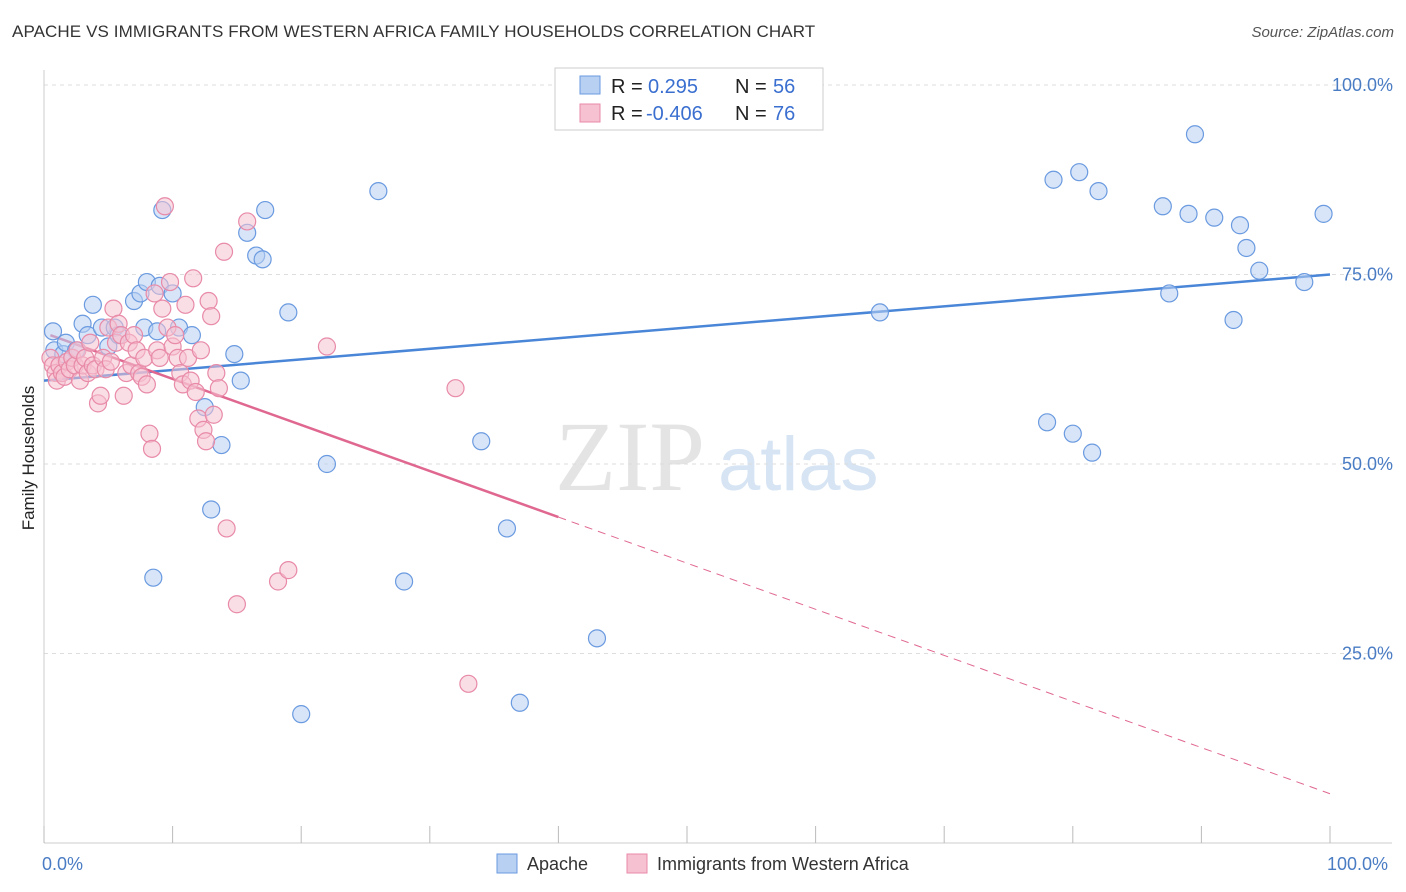 The width and height of the screenshot is (1406, 892). I want to click on legend-immig-label: Immigrants from Western Africa, so click(783, 864).